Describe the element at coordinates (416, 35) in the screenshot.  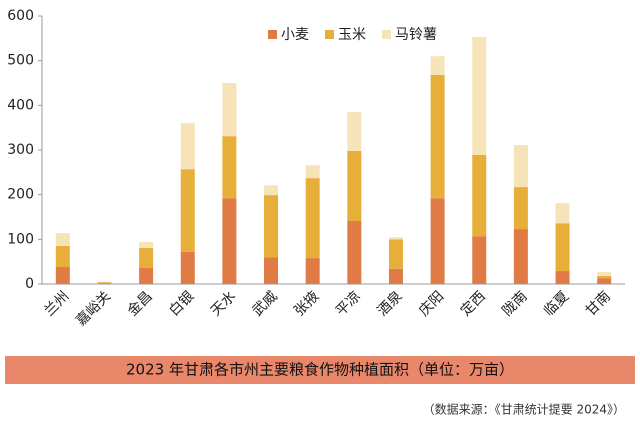
I see `legend-label: 马铃薯` at that location.